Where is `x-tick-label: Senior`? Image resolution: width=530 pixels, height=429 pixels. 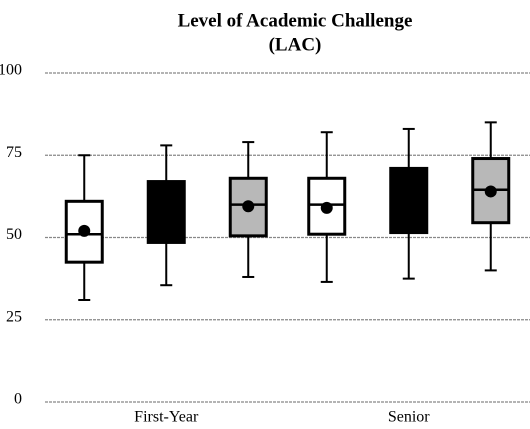
x-tick-label: Senior is located at coordinates (409, 417).